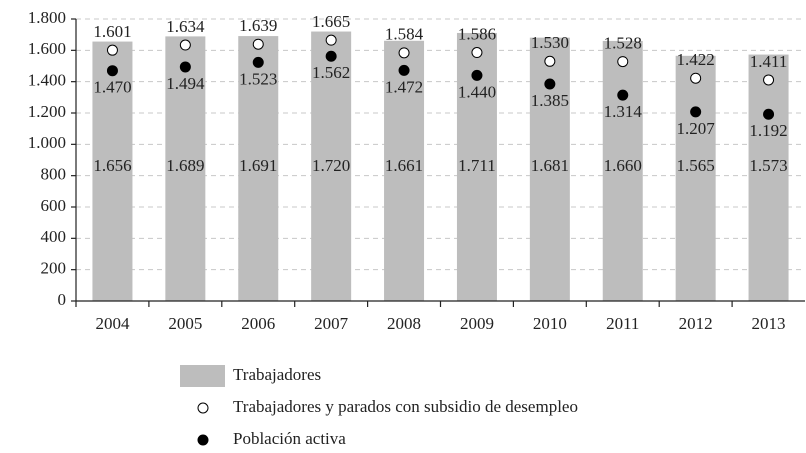  Describe the element at coordinates (477, 323) in the screenshot. I see `x-tick-label: 2009` at that location.